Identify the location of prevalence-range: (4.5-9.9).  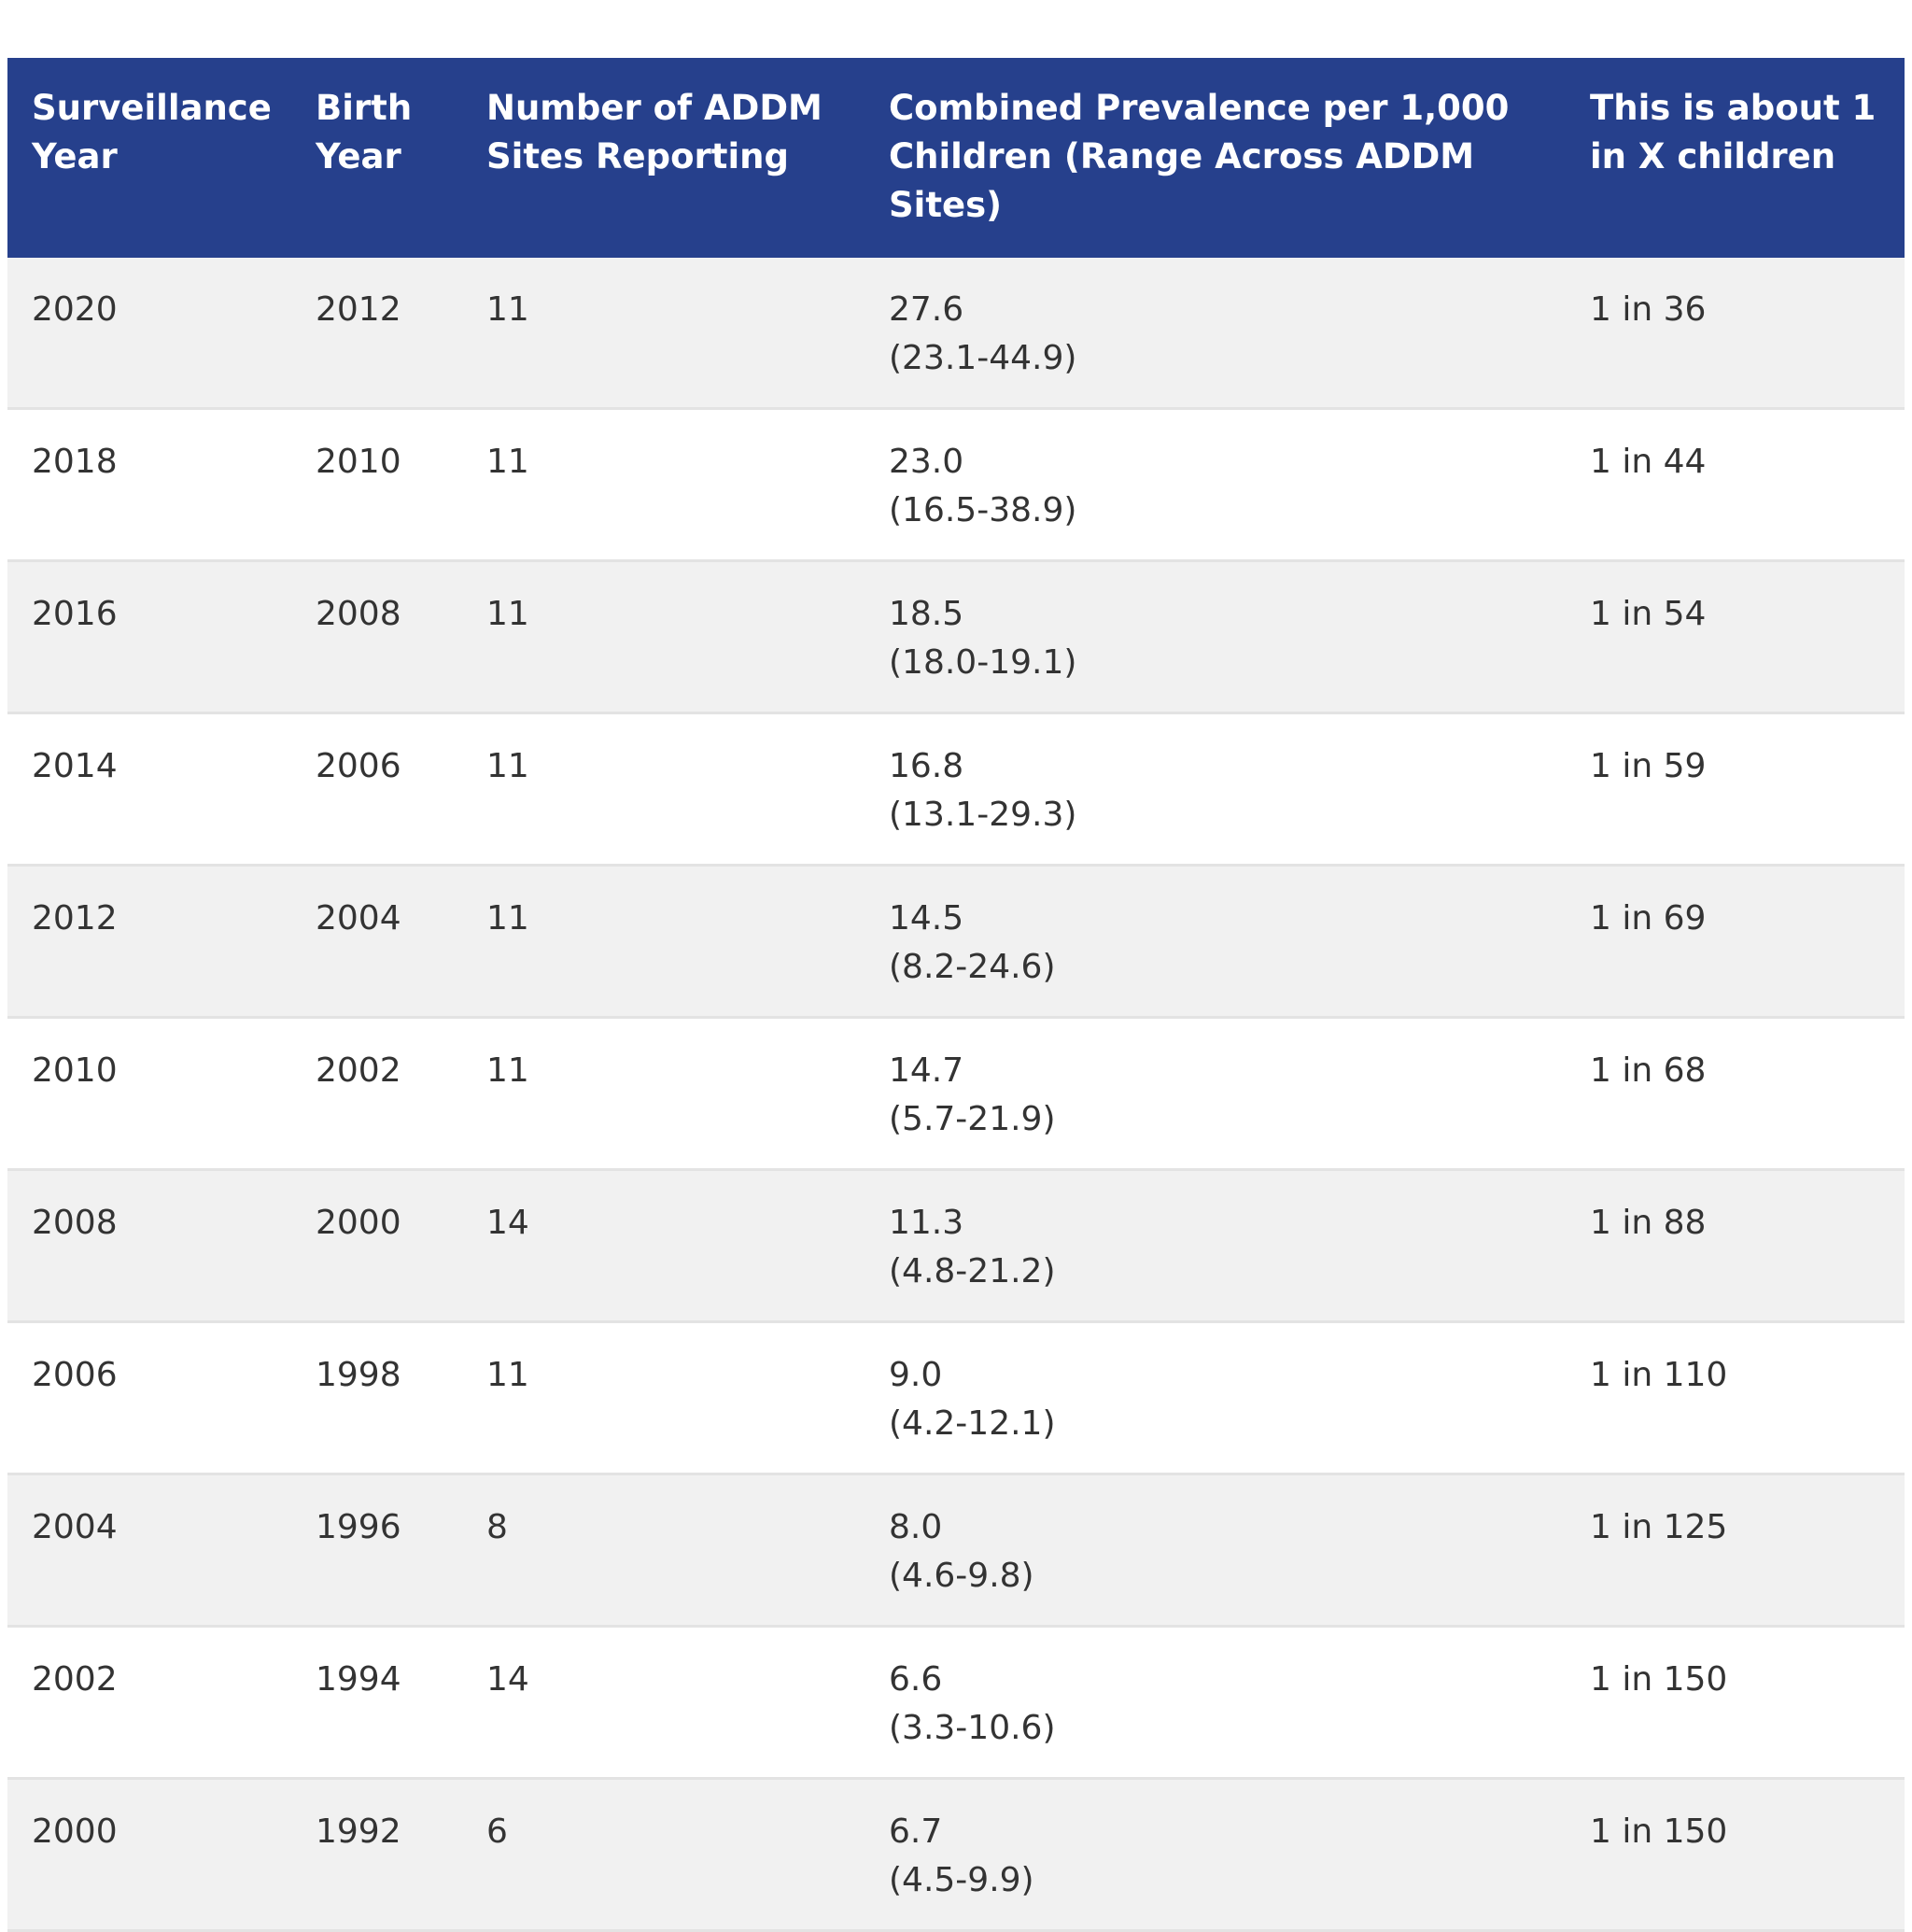
(961, 1880).